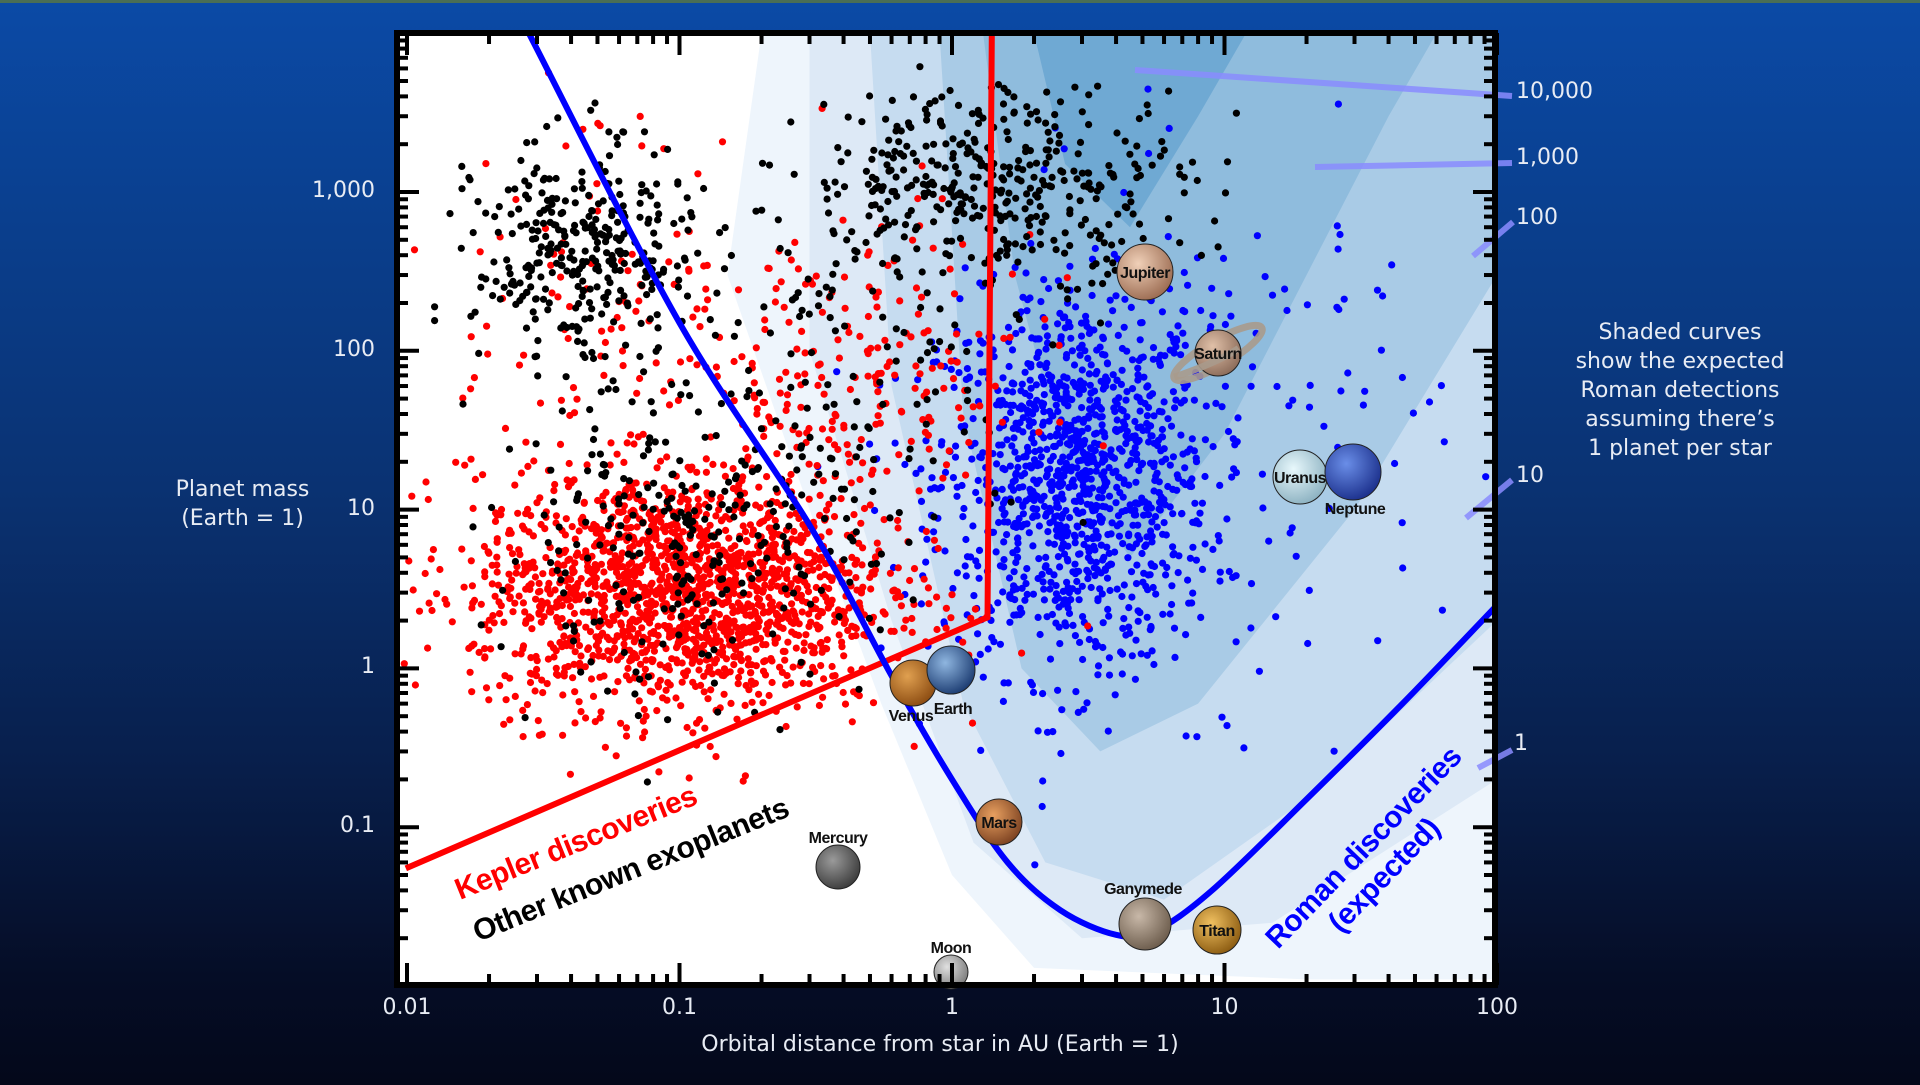 The image size is (1920, 1085). What do you see at coordinates (1355, 480) in the screenshot?
I see `neptune-icon: Neptune` at bounding box center [1355, 480].